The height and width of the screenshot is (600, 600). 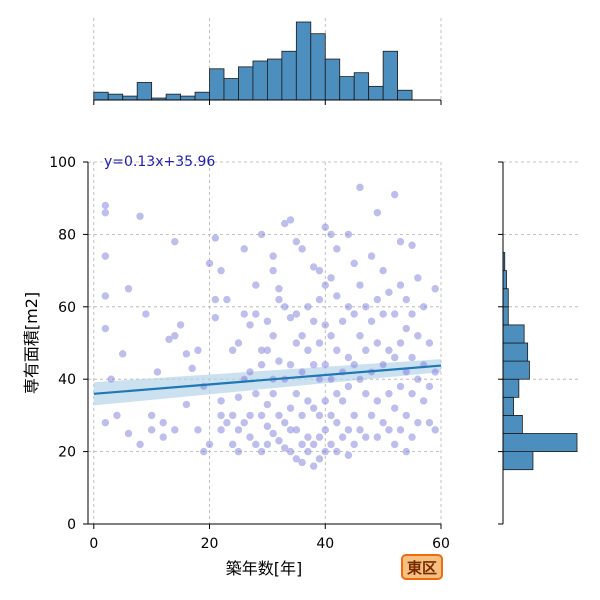 I want to click on x-axis-label: 築年数[年], so click(x=264, y=568).